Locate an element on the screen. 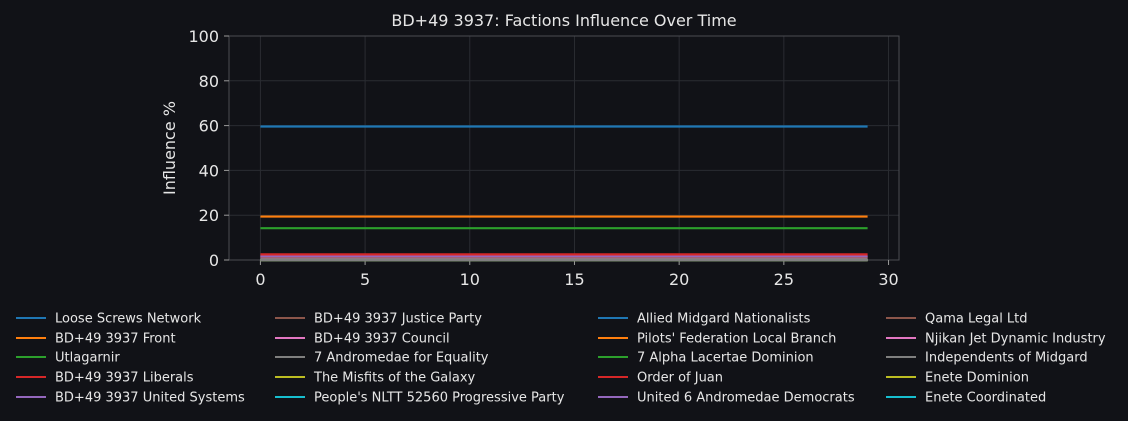 This screenshot has height=421, width=1128. y-tick-label: 0 is located at coordinates (214, 260).